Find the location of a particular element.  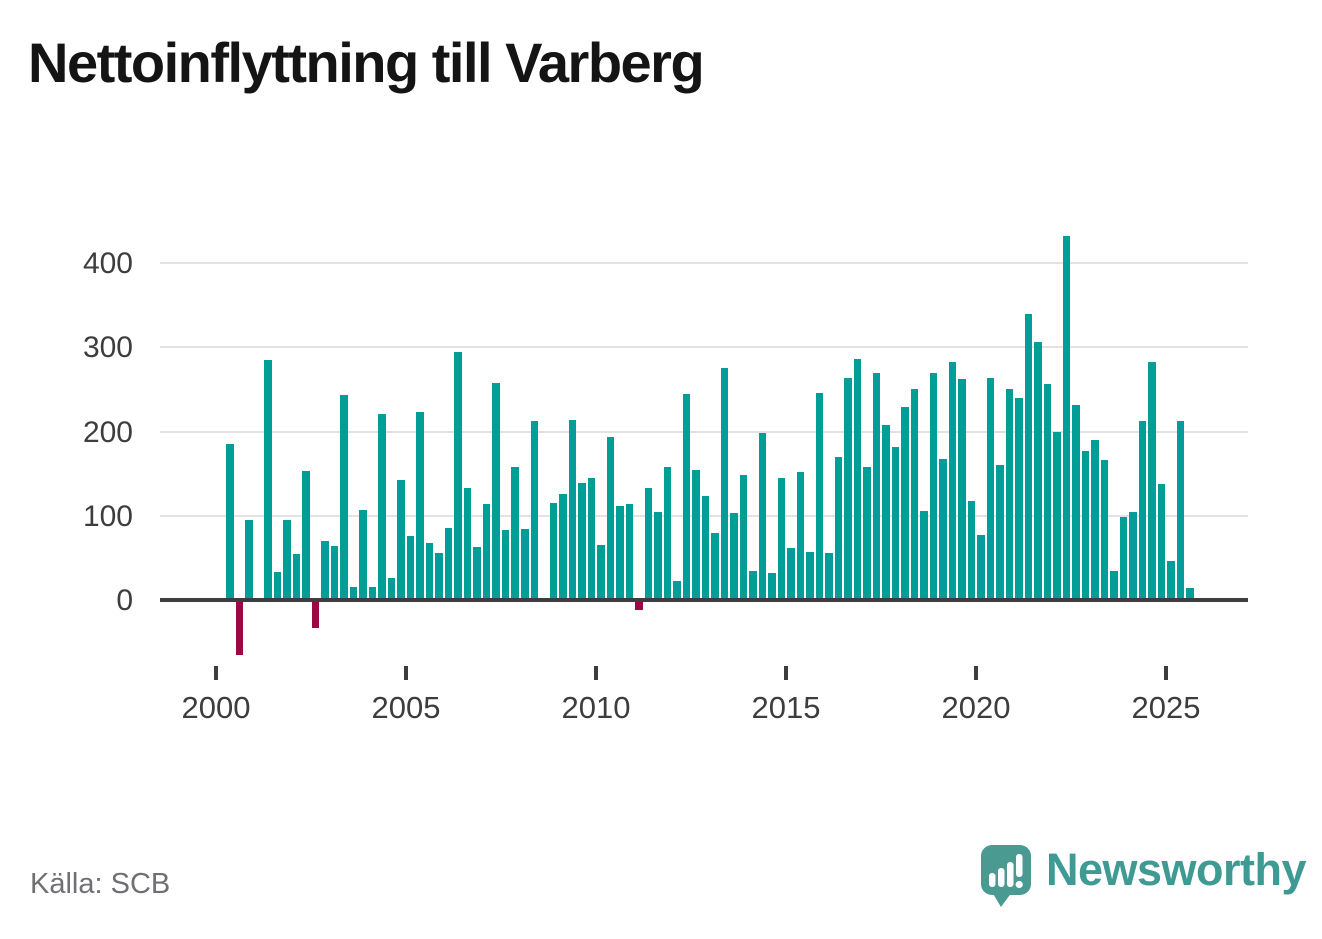

bar-2002-q2 is located at coordinates (306, 535).